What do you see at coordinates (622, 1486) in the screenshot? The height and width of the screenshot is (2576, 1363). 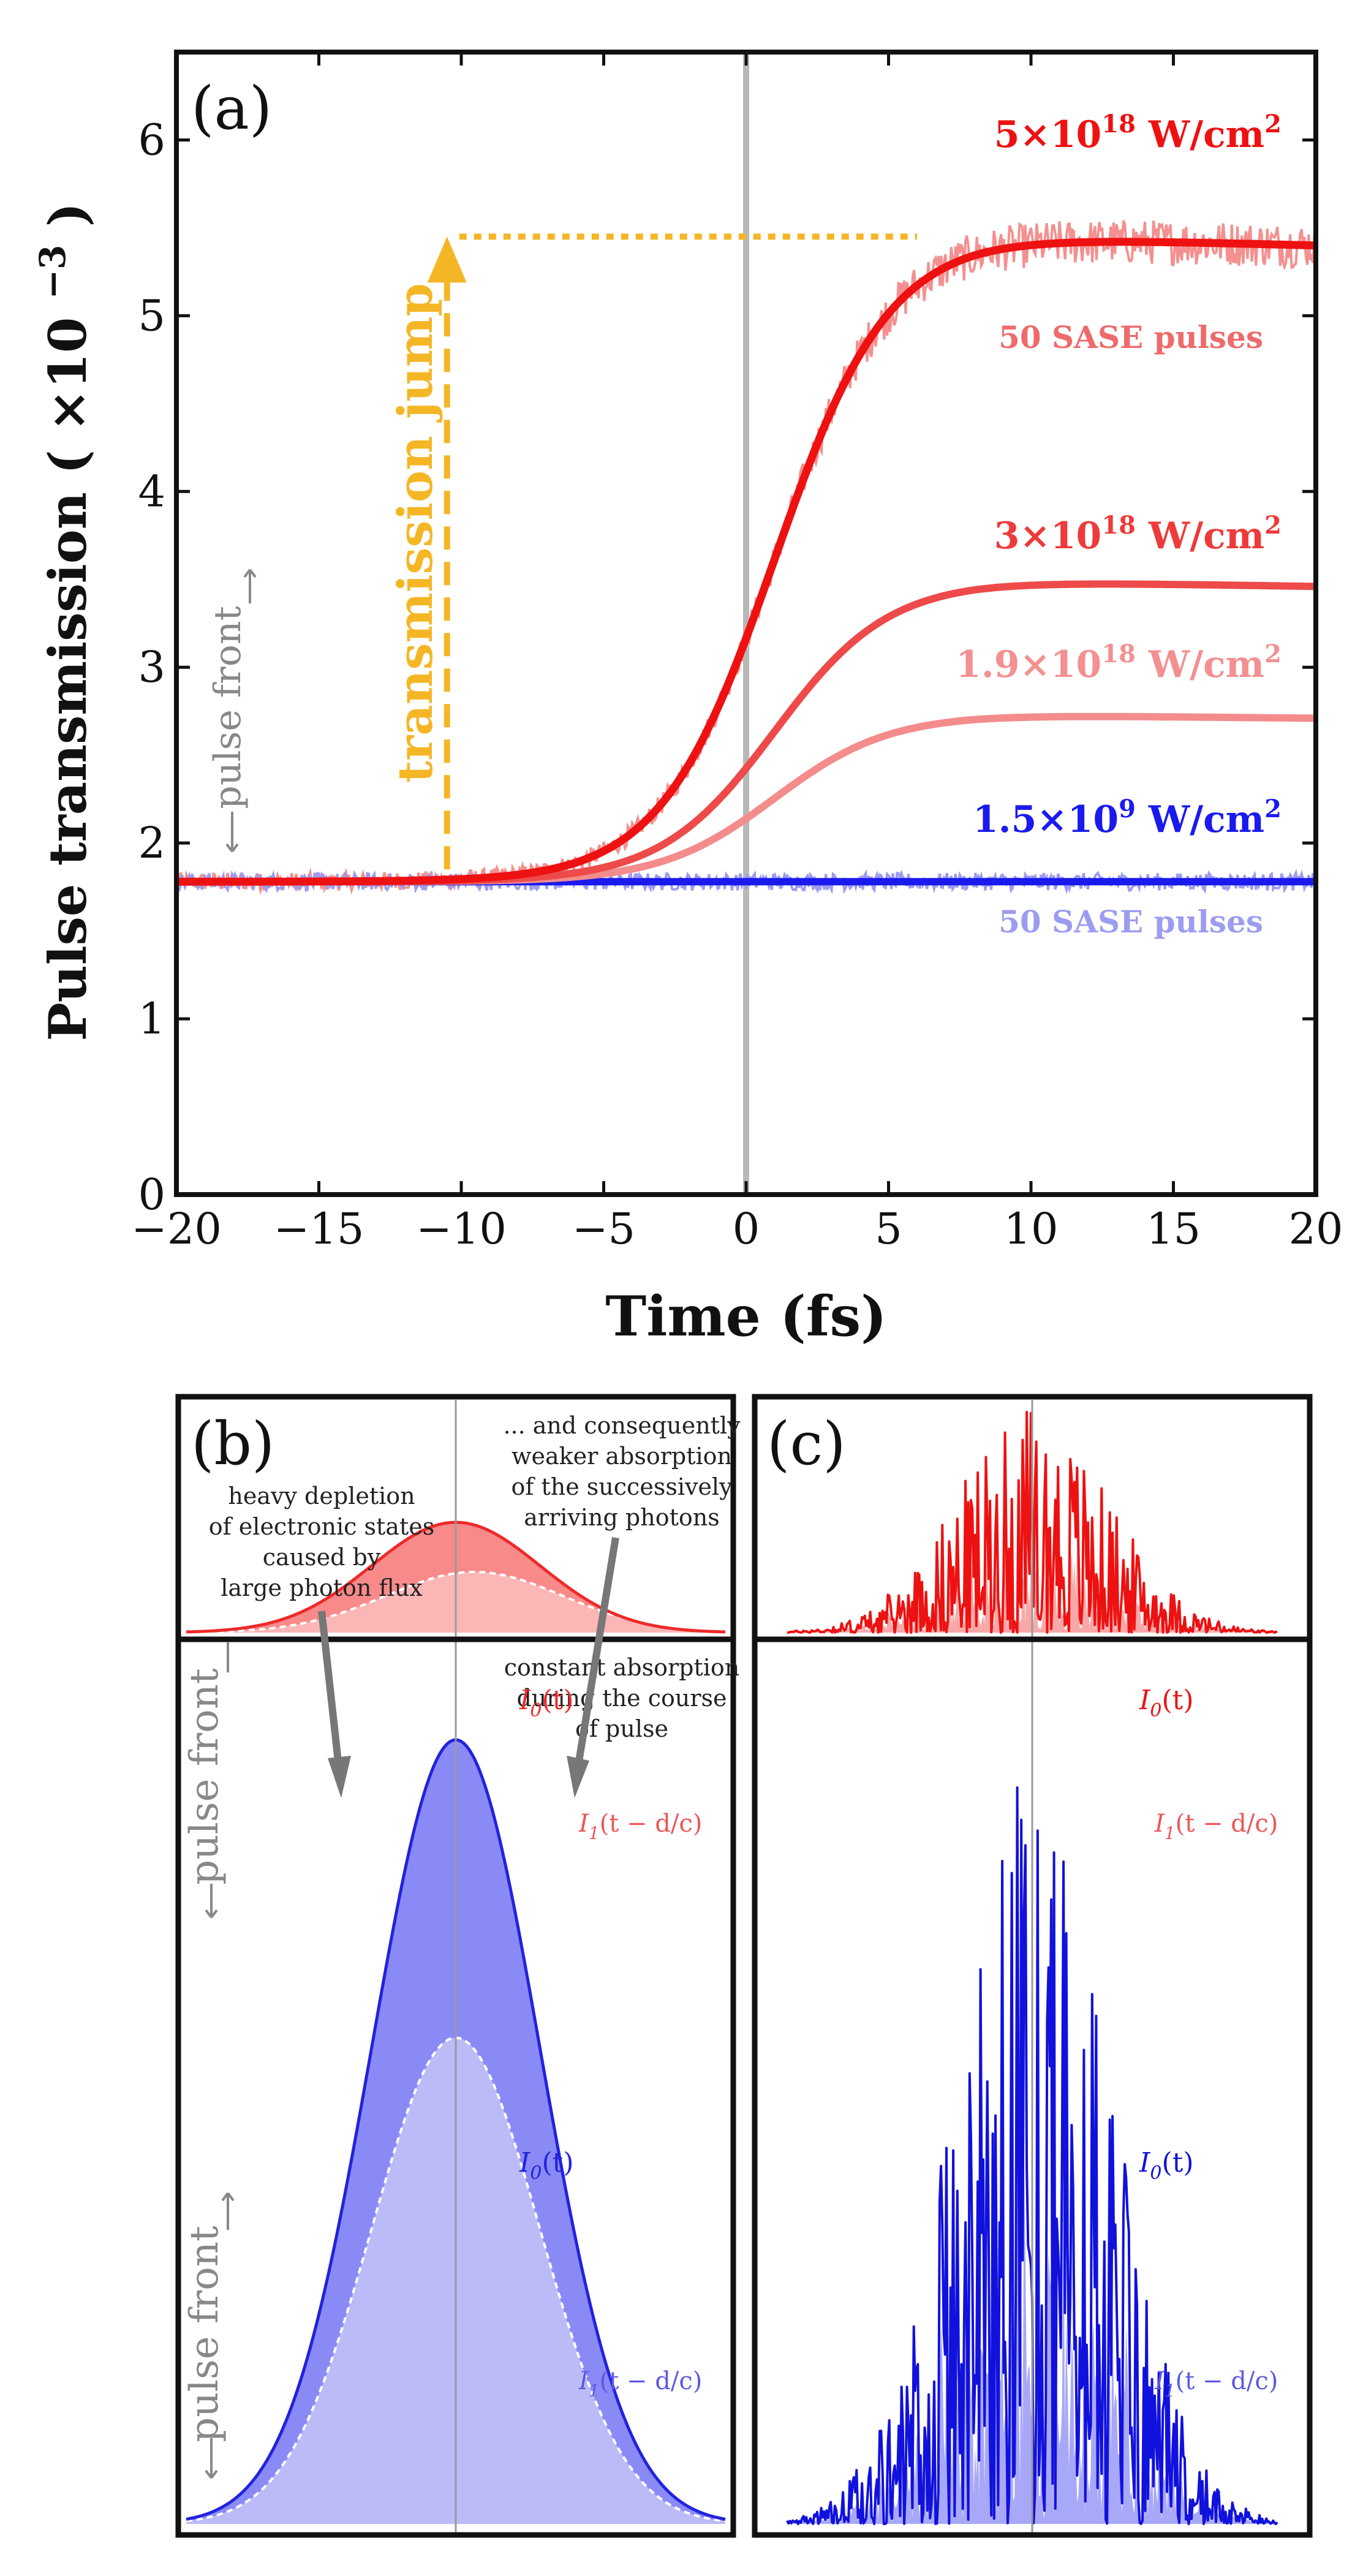 I see `b-annot-right-line3: of the successively` at bounding box center [622, 1486].